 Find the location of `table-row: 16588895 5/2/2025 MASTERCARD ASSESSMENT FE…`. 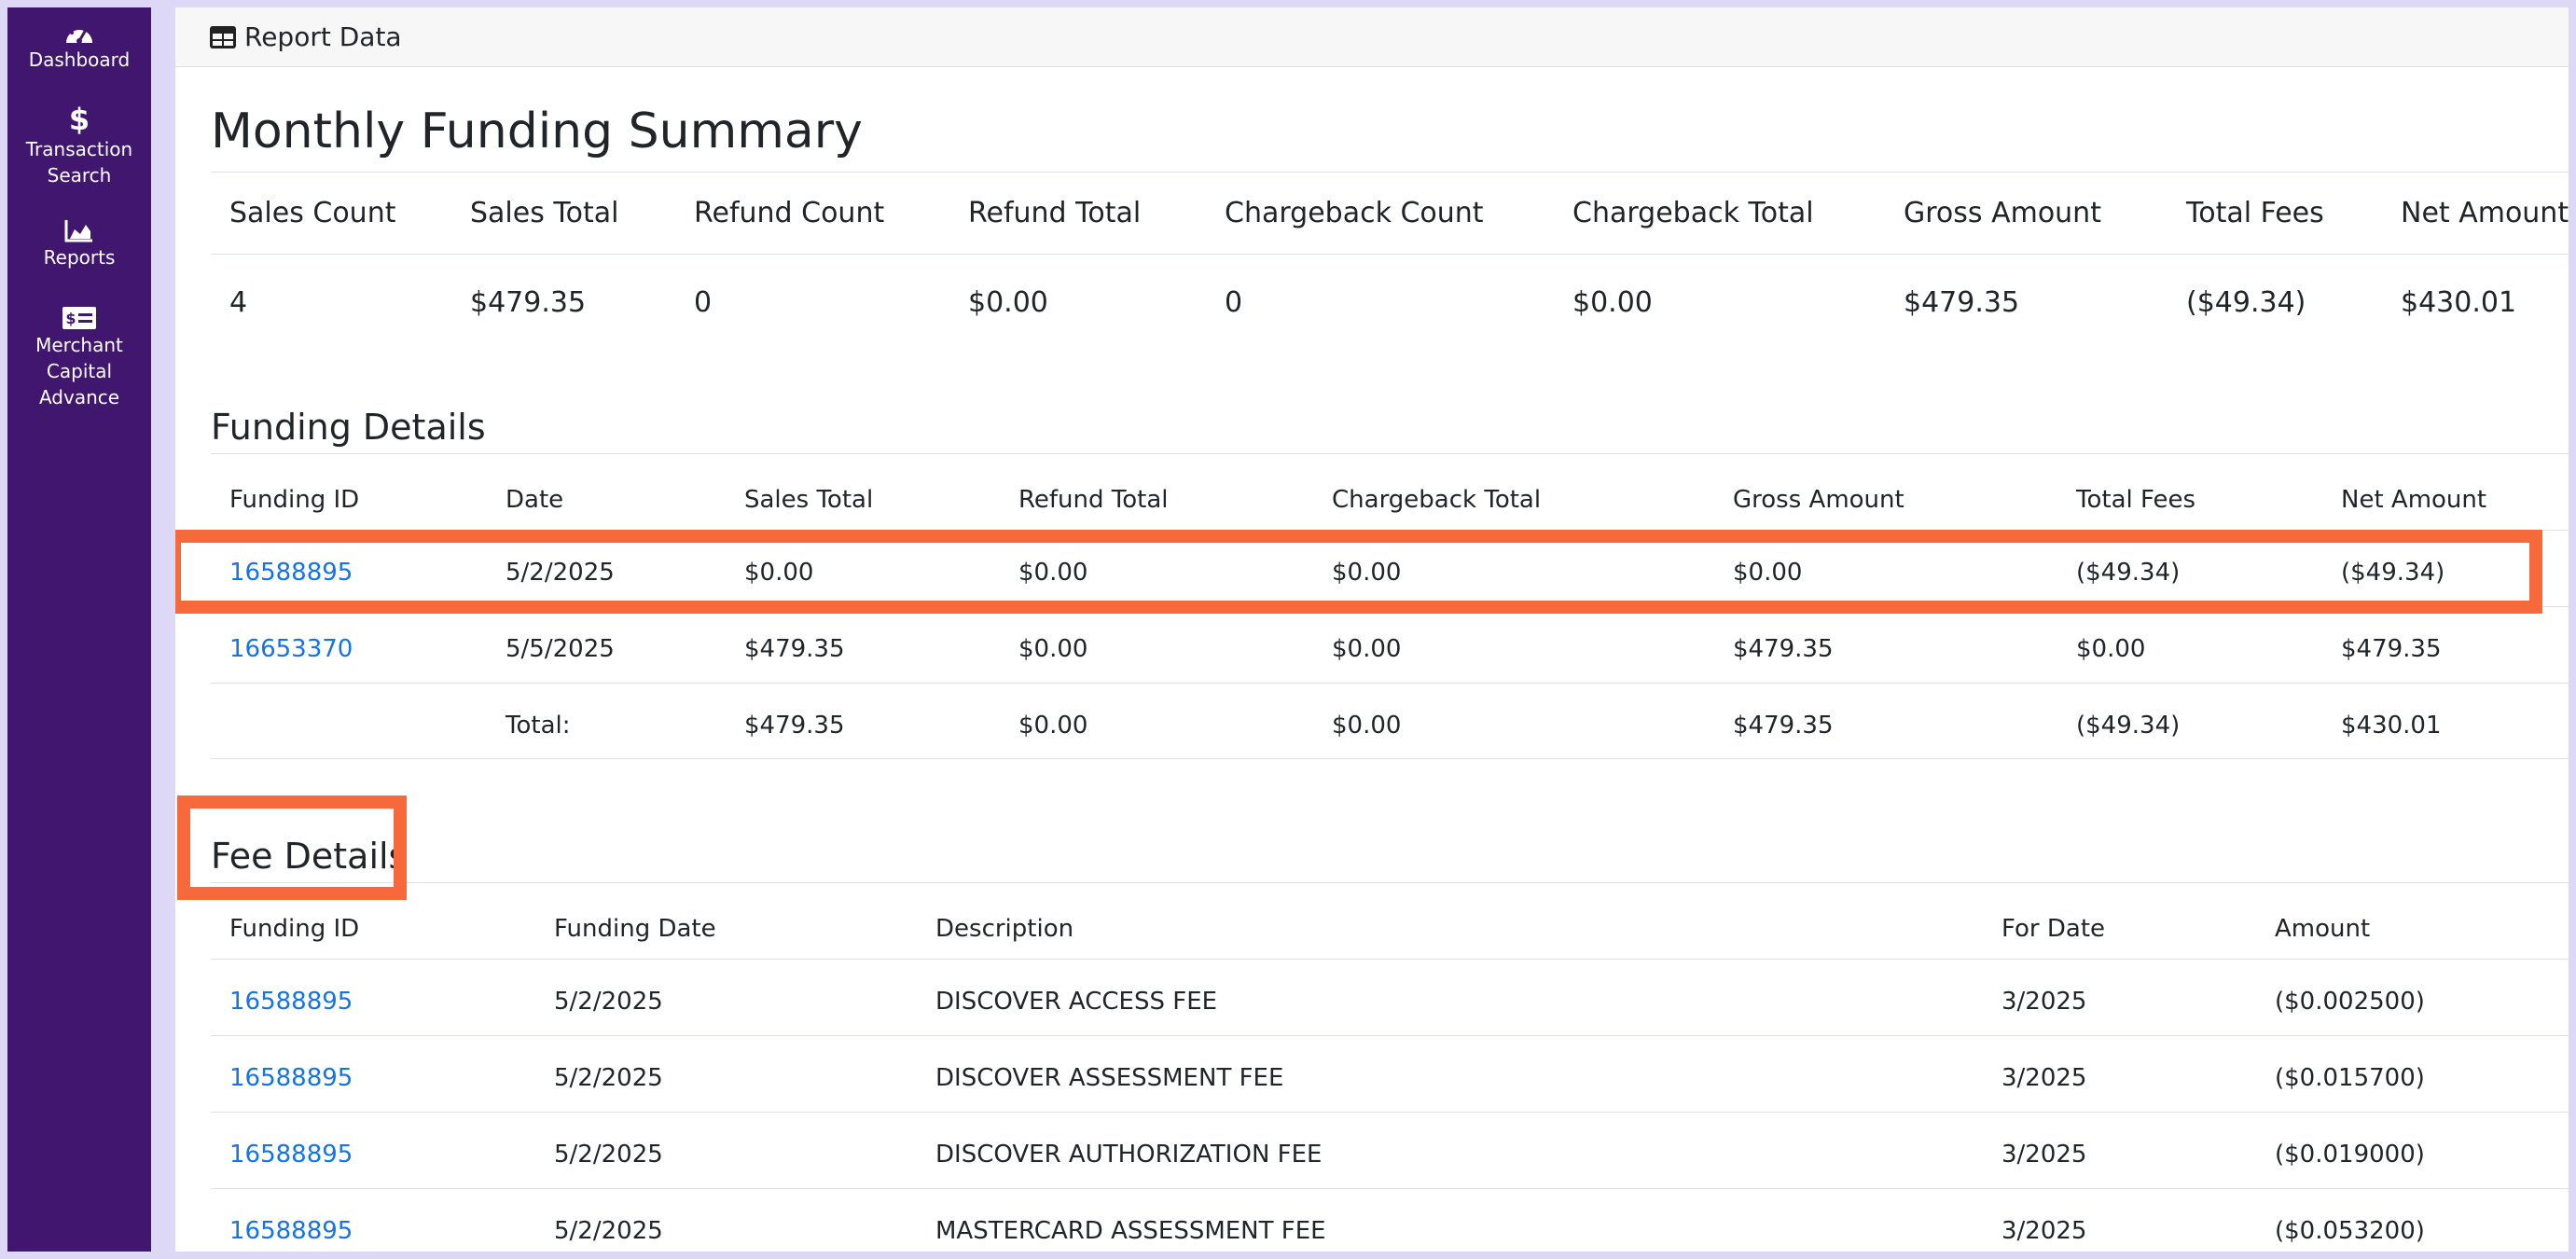

table-row: 16588895 5/2/2025 MASTERCARD ASSESSMENT FE… is located at coordinates (1390, 1220).